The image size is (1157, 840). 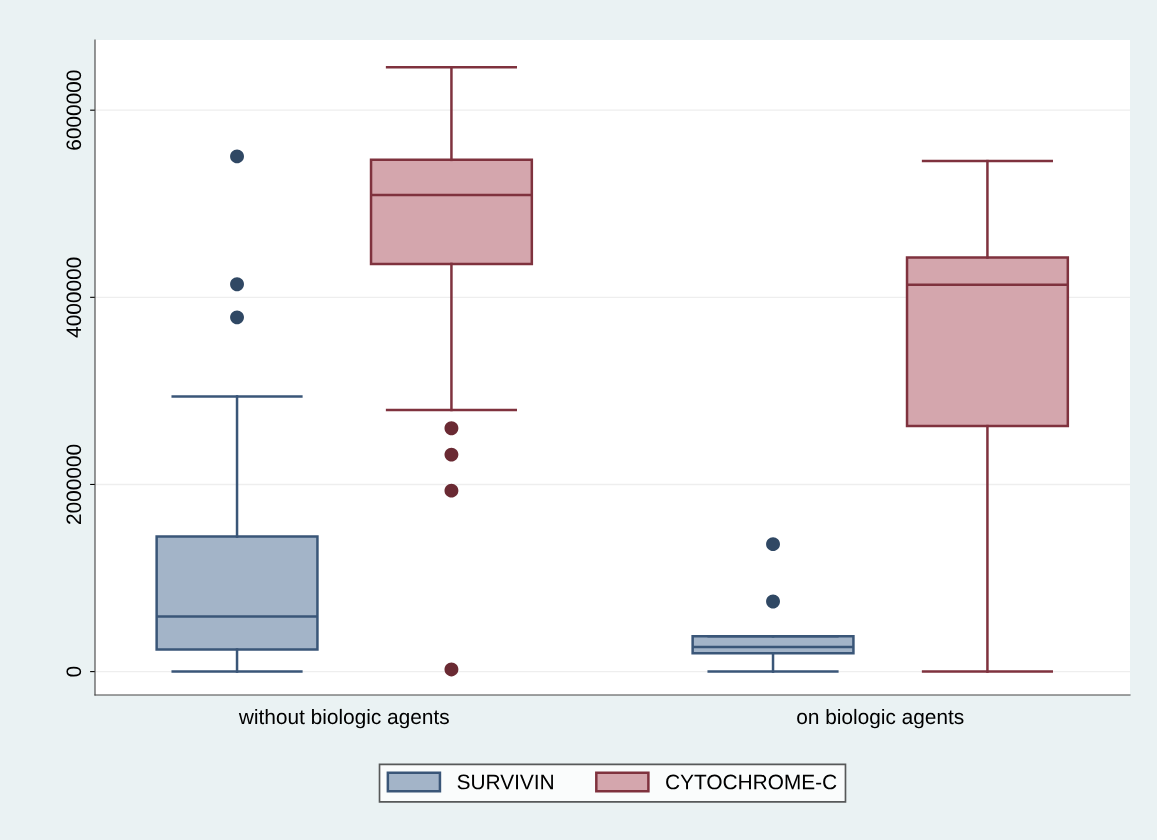 What do you see at coordinates (880, 718) in the screenshot?
I see `x-tick-label: on biologic agents` at bounding box center [880, 718].